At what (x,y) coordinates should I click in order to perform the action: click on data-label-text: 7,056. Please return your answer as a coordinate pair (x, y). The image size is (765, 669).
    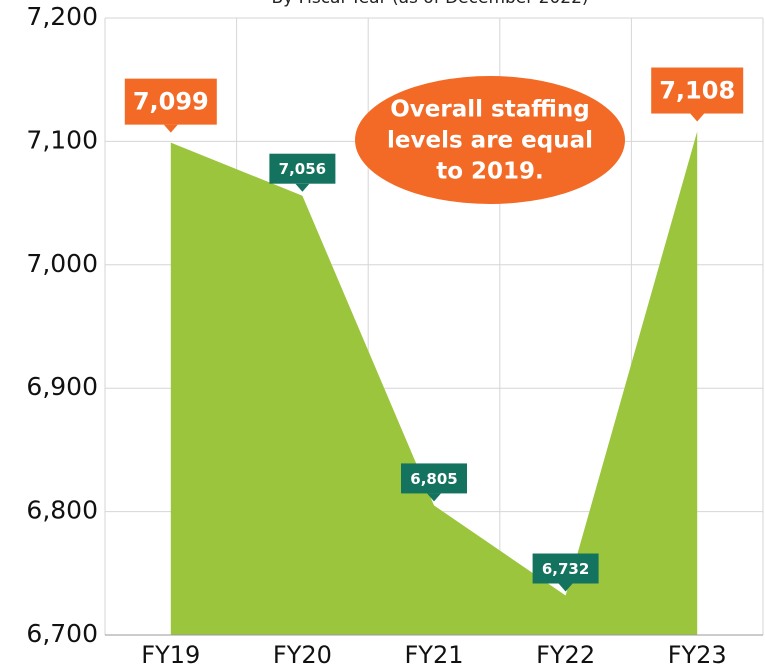
    Looking at the image, I should click on (302, 169).